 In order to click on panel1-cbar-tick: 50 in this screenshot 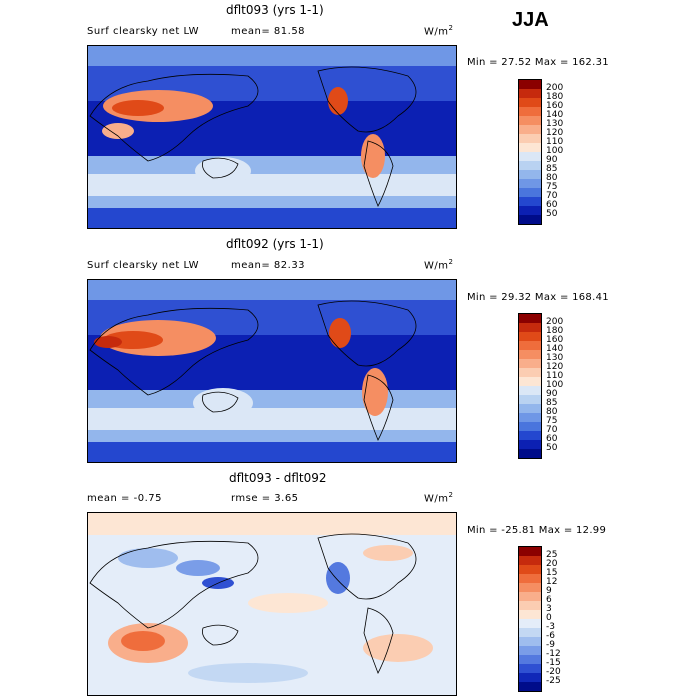, I will do `click(552, 214)`.